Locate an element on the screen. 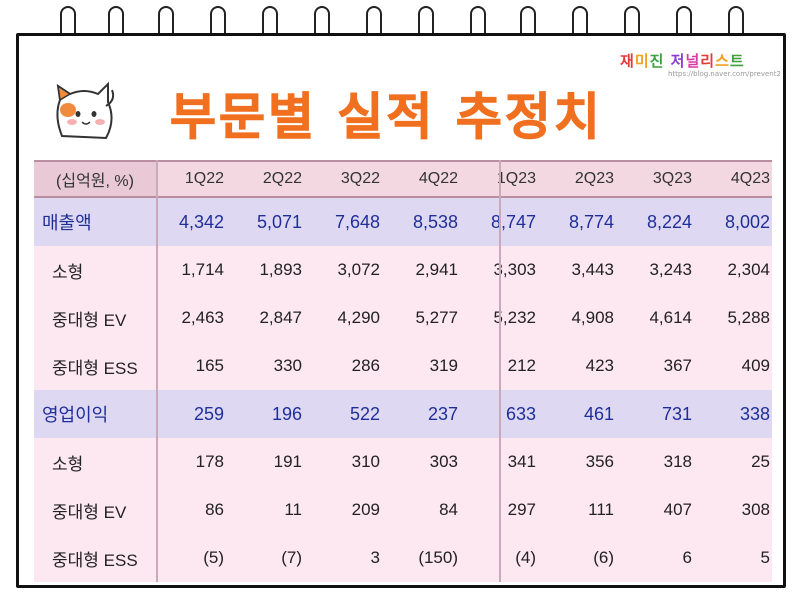 The image size is (800, 605). table-cell: 7,648 is located at coordinates (357, 221).